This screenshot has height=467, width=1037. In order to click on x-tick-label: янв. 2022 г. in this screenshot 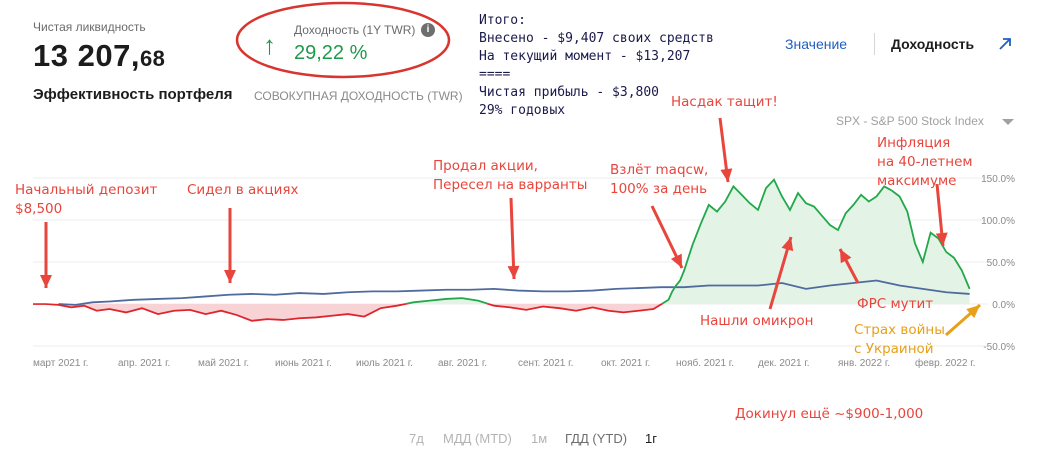, I will do `click(864, 363)`.